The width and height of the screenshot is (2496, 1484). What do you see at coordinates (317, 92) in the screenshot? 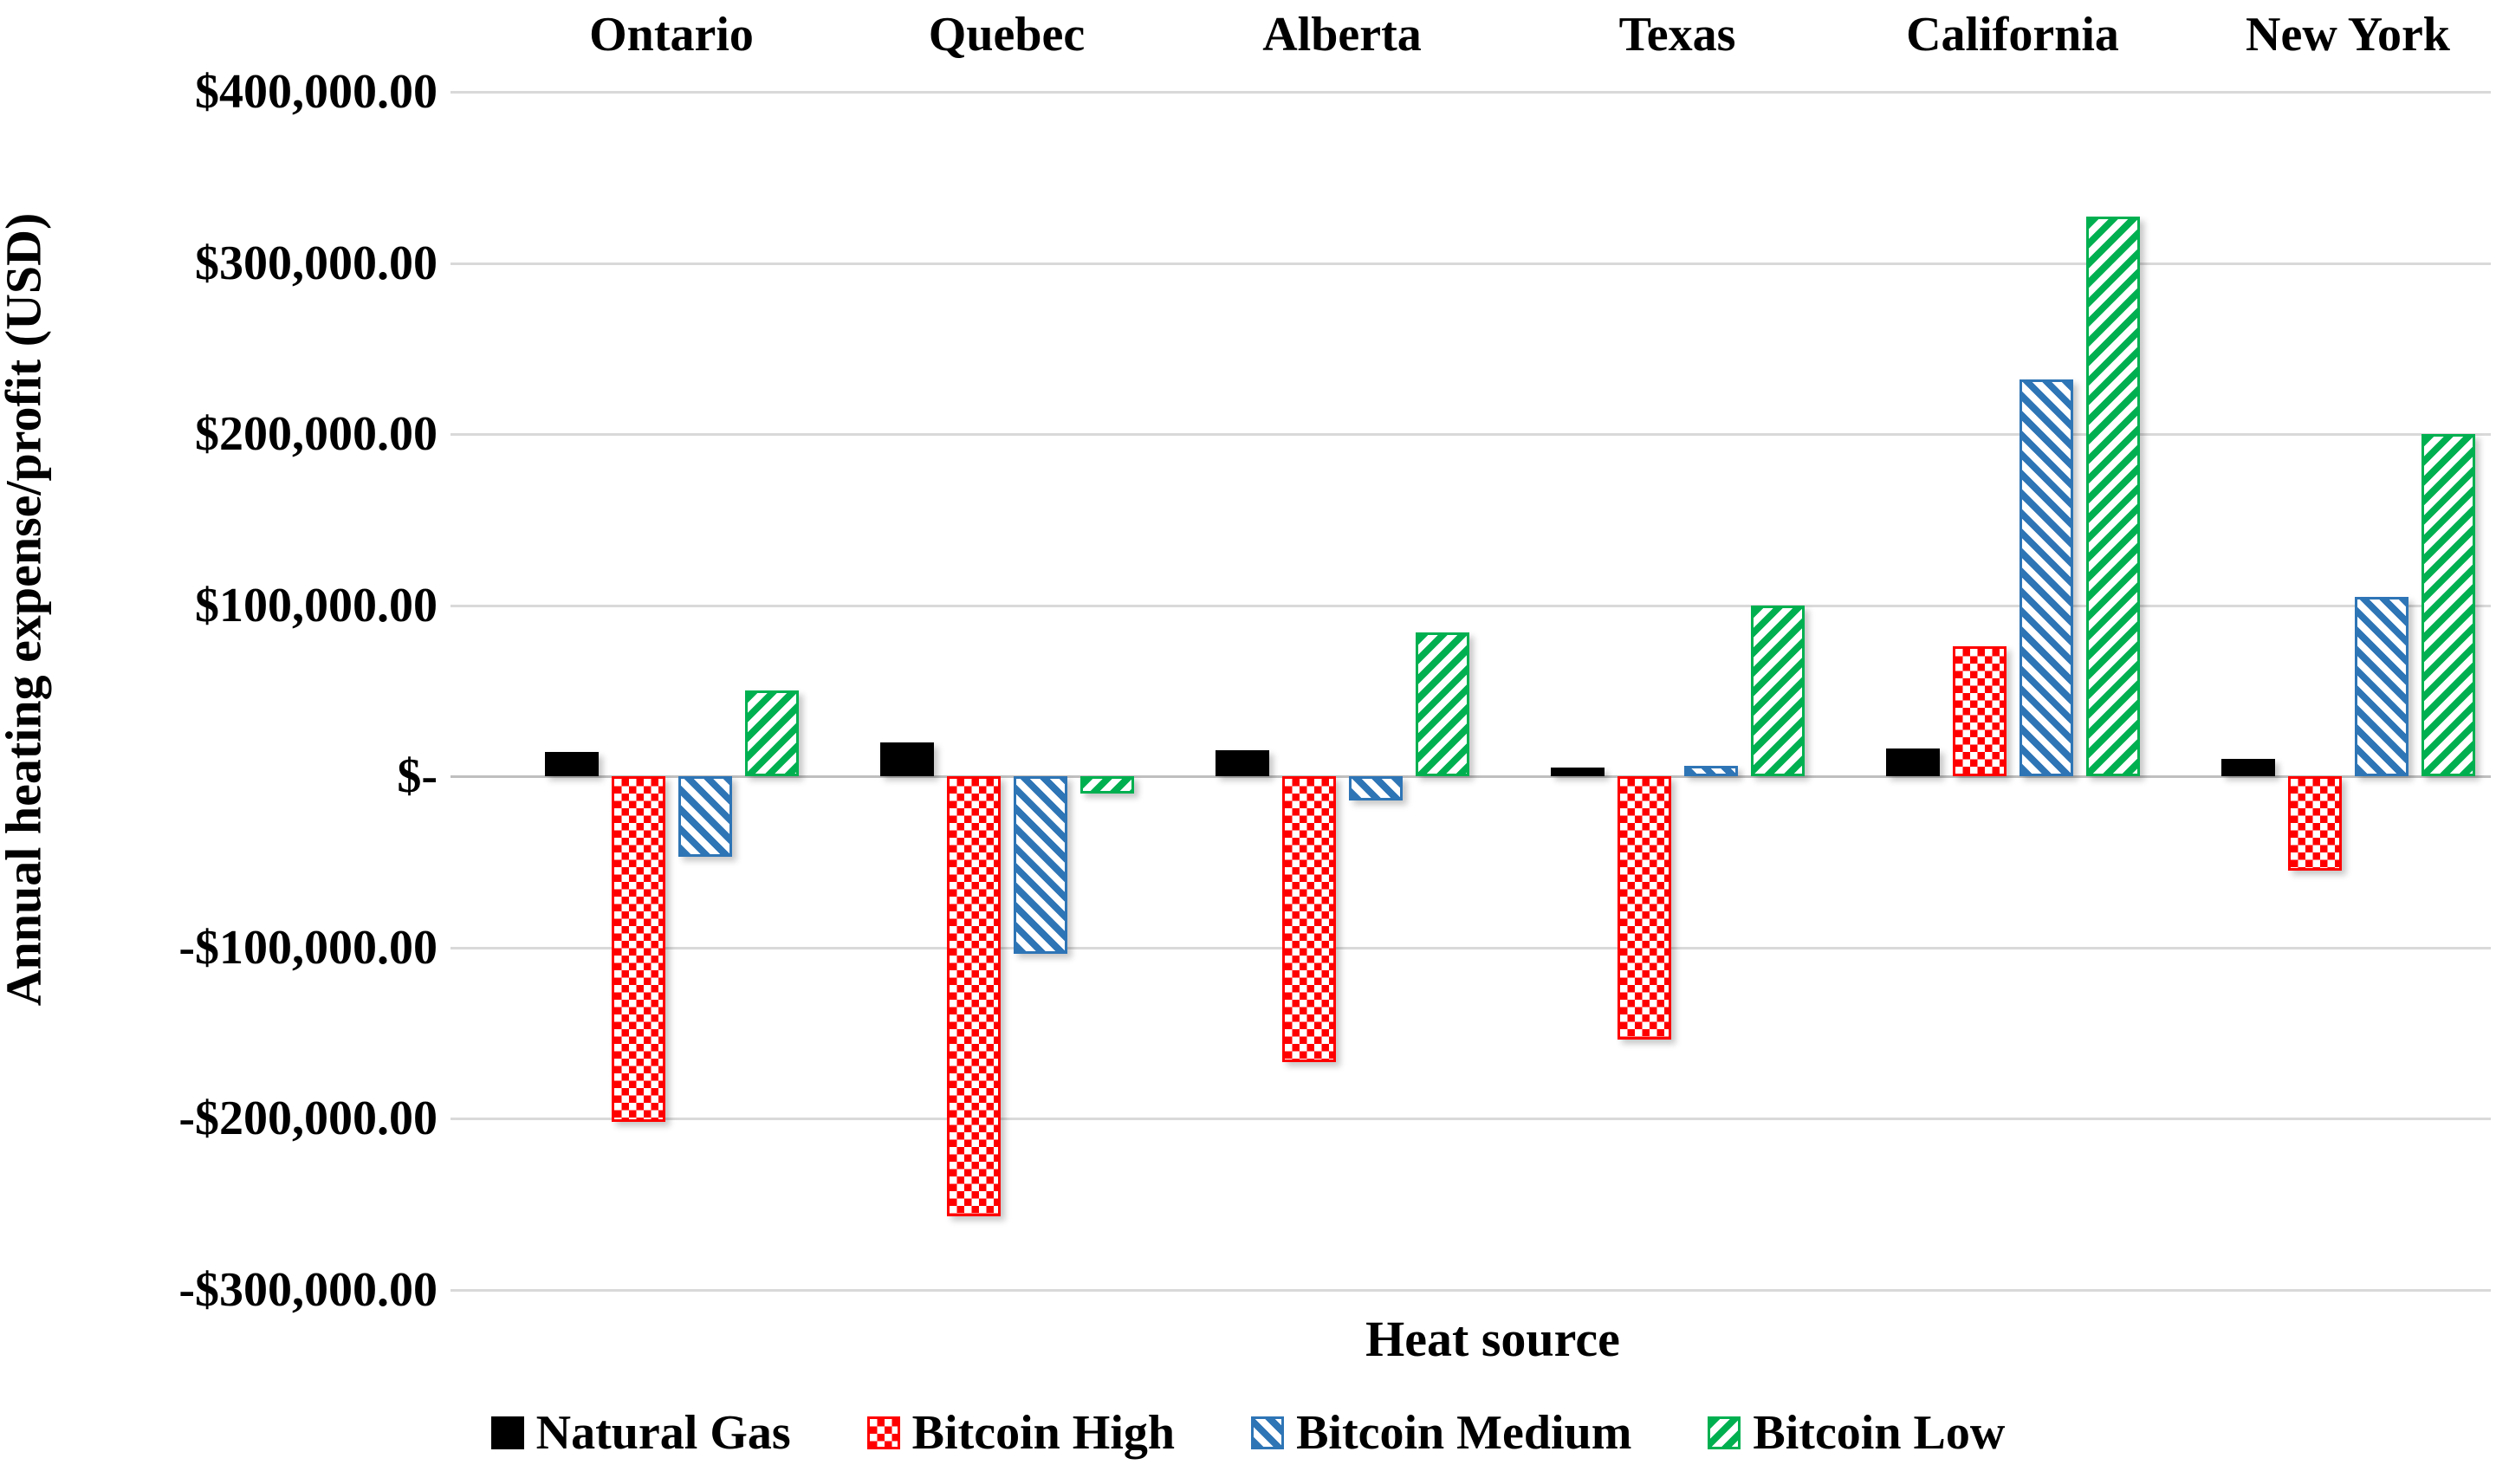
I see `y-tick-label: $400,000.00` at bounding box center [317, 92].